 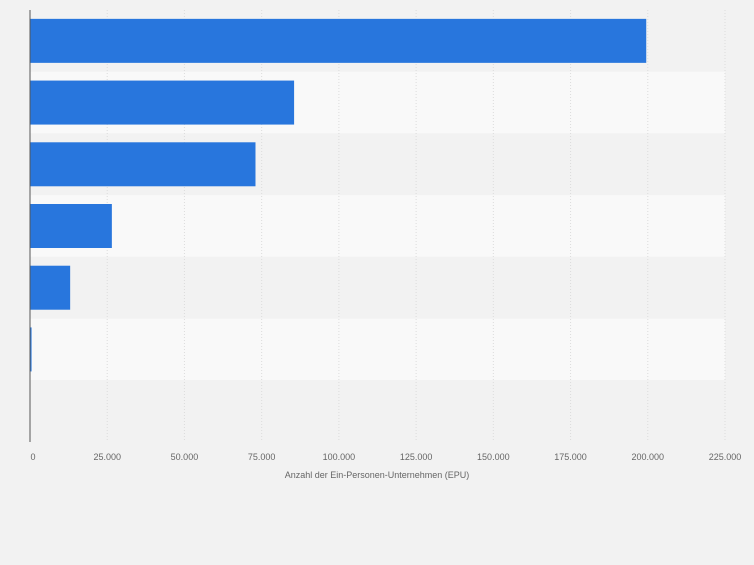 What do you see at coordinates (32, 457) in the screenshot?
I see `x-tick-label: 0` at bounding box center [32, 457].